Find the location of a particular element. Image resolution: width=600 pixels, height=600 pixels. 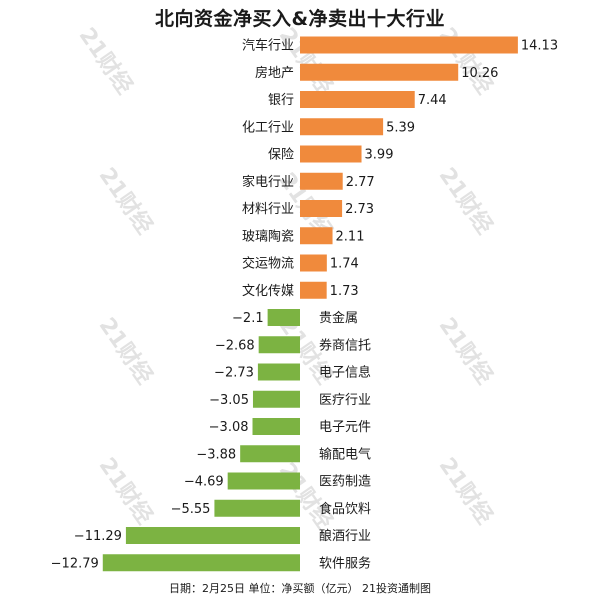

value-label: 2.11 is located at coordinates (350, 236).